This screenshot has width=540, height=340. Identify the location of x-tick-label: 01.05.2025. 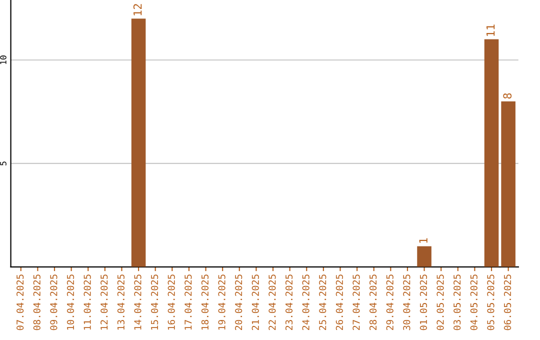
(424, 302).